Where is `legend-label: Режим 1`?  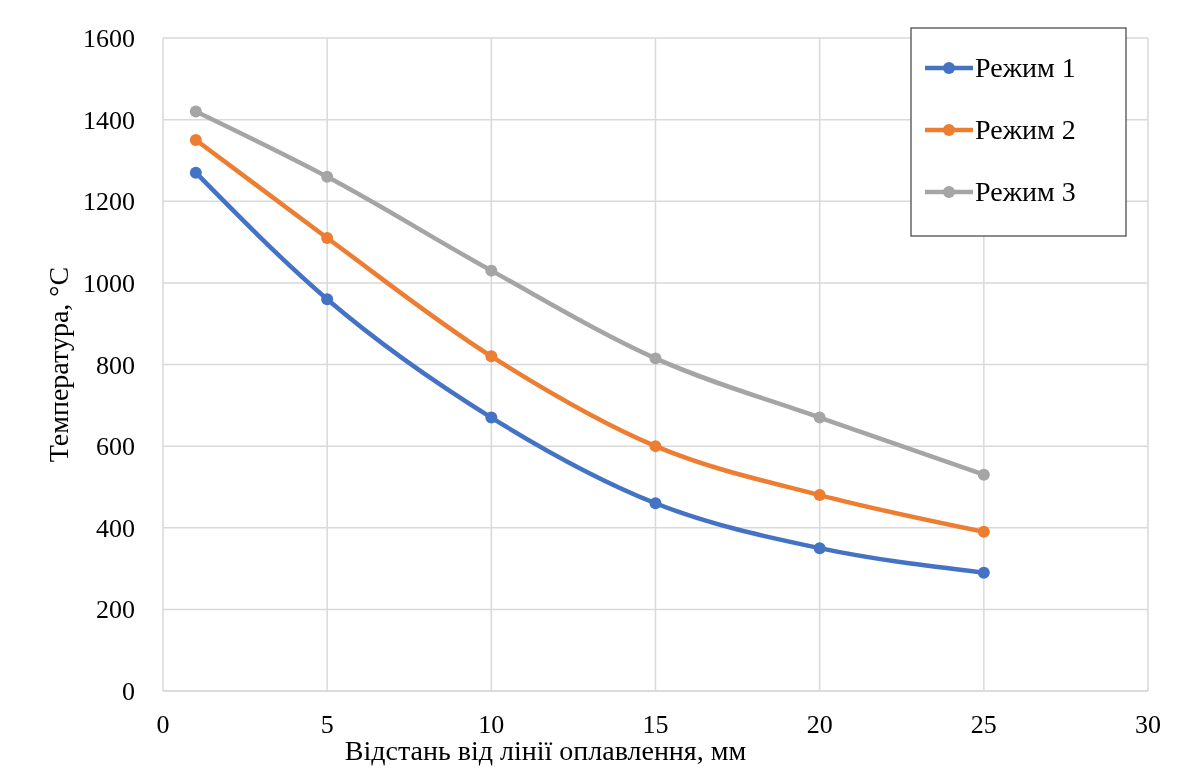
legend-label: Режим 1 is located at coordinates (1025, 67).